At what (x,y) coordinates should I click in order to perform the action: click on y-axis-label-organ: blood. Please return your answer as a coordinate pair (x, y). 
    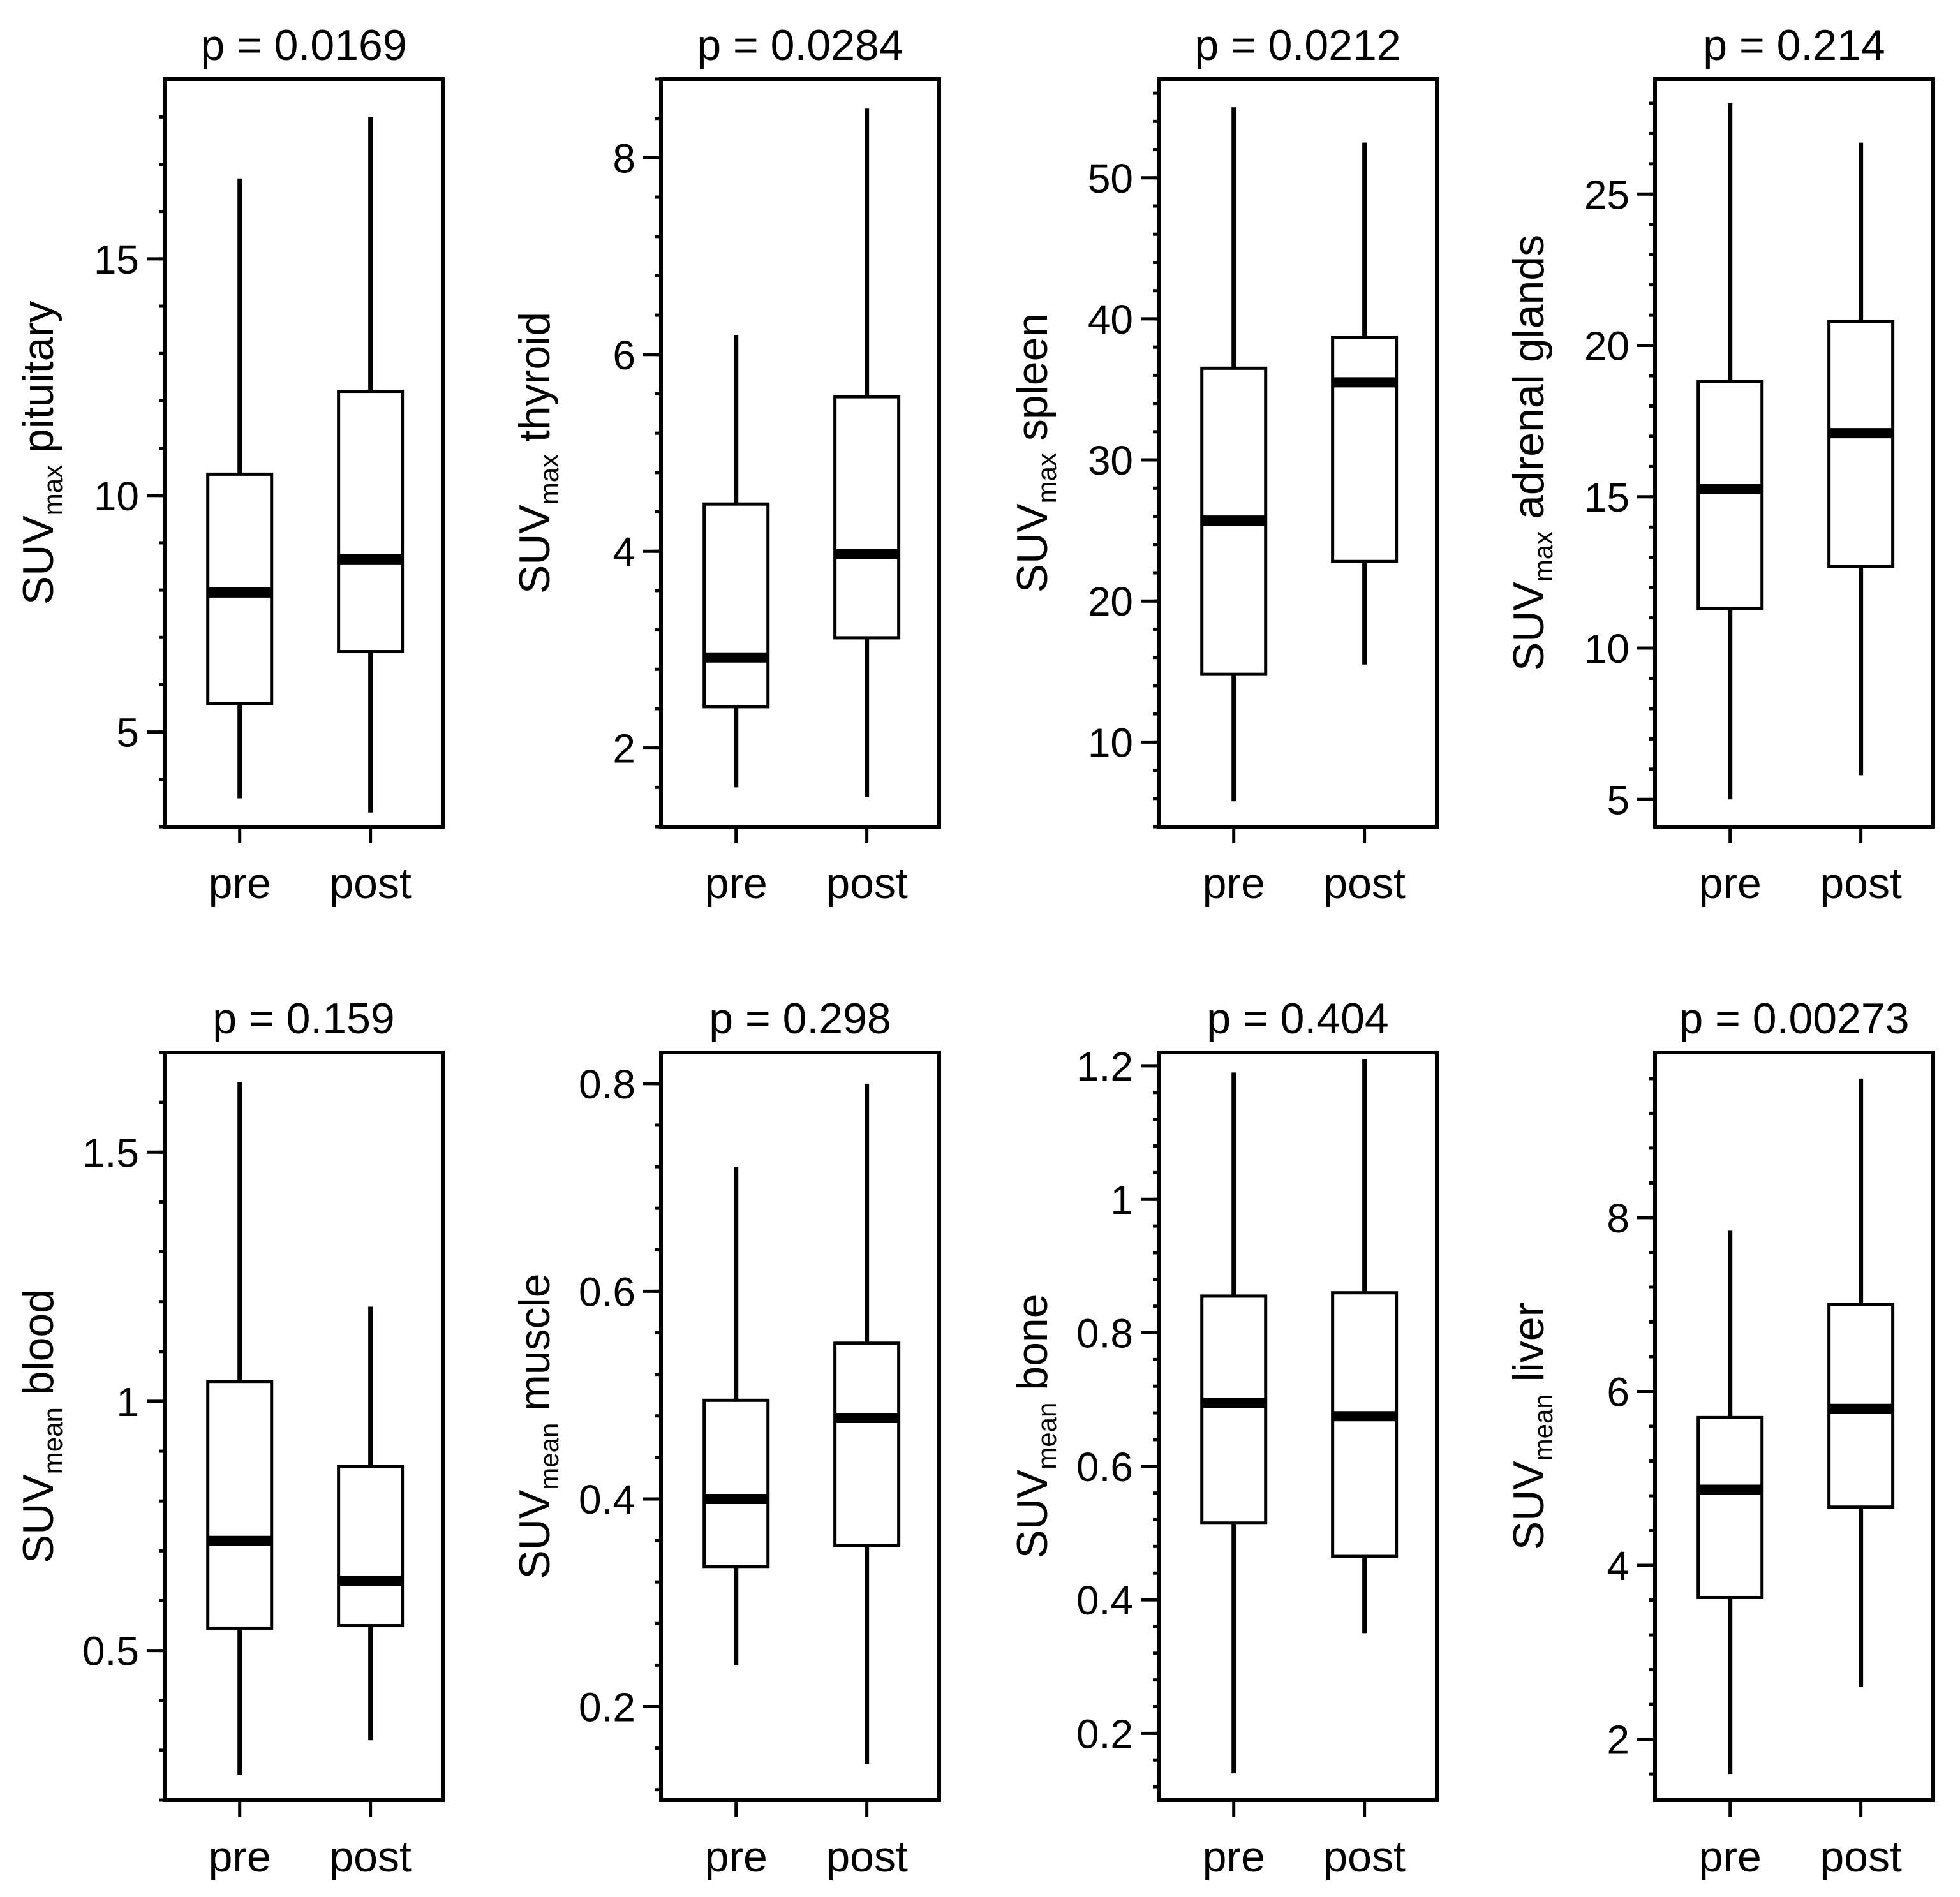
    Looking at the image, I should click on (38, 1348).